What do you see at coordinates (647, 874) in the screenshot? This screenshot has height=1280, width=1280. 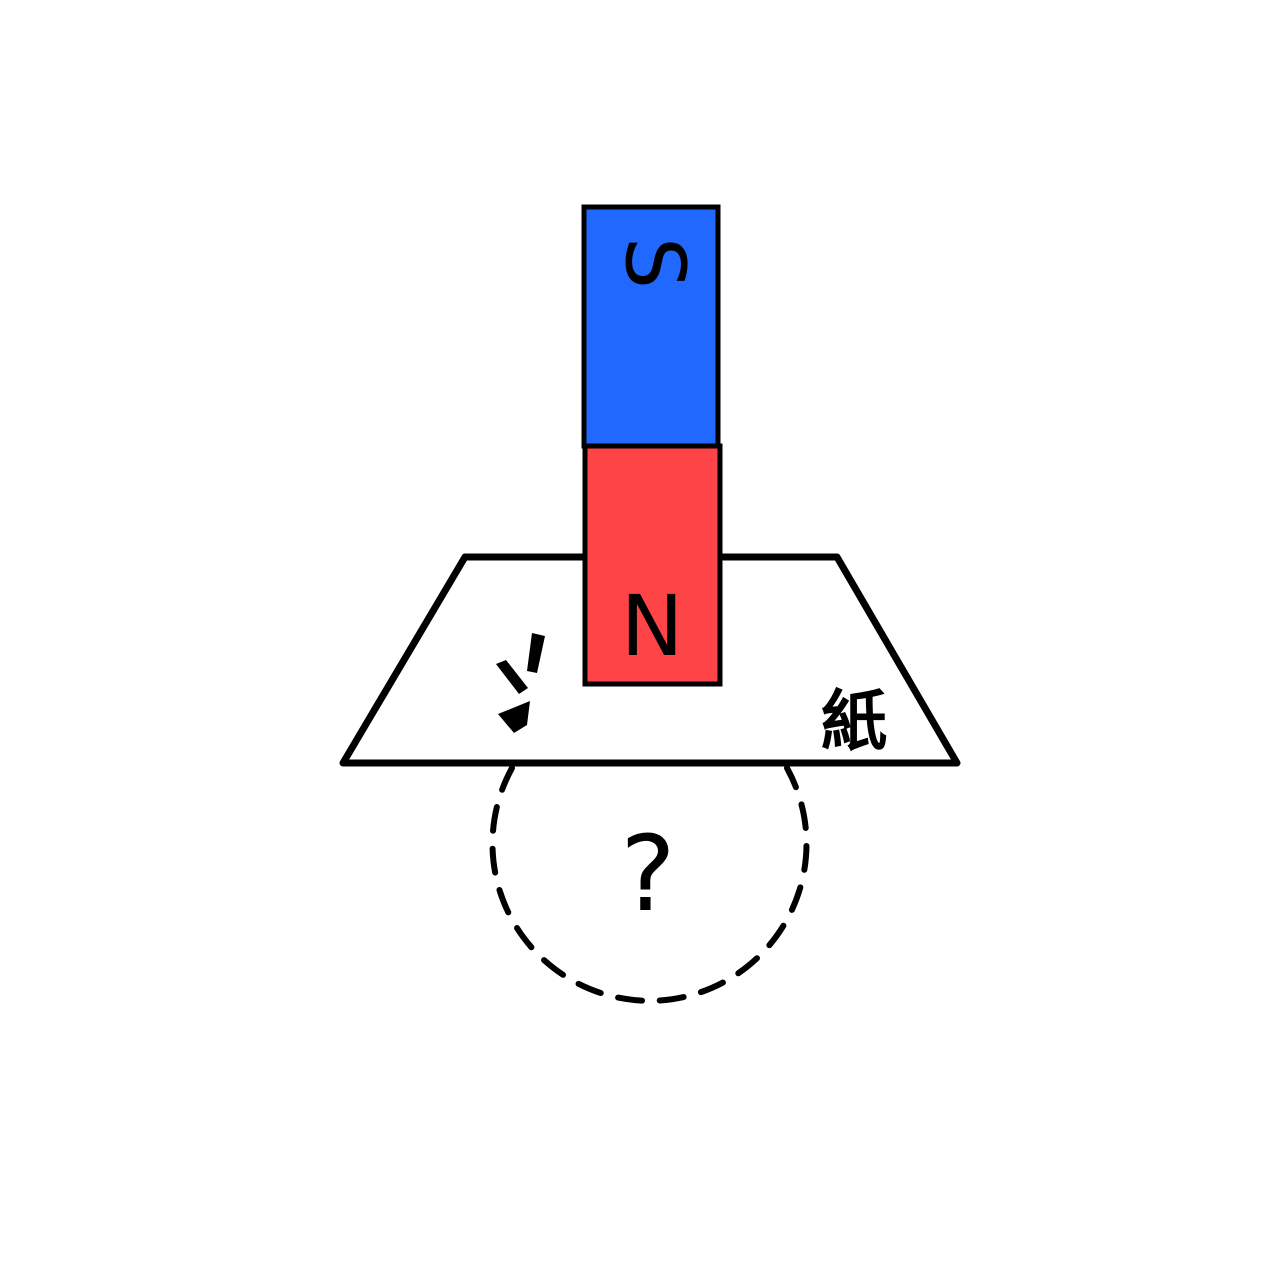 I see `question-mark-label: ?` at bounding box center [647, 874].